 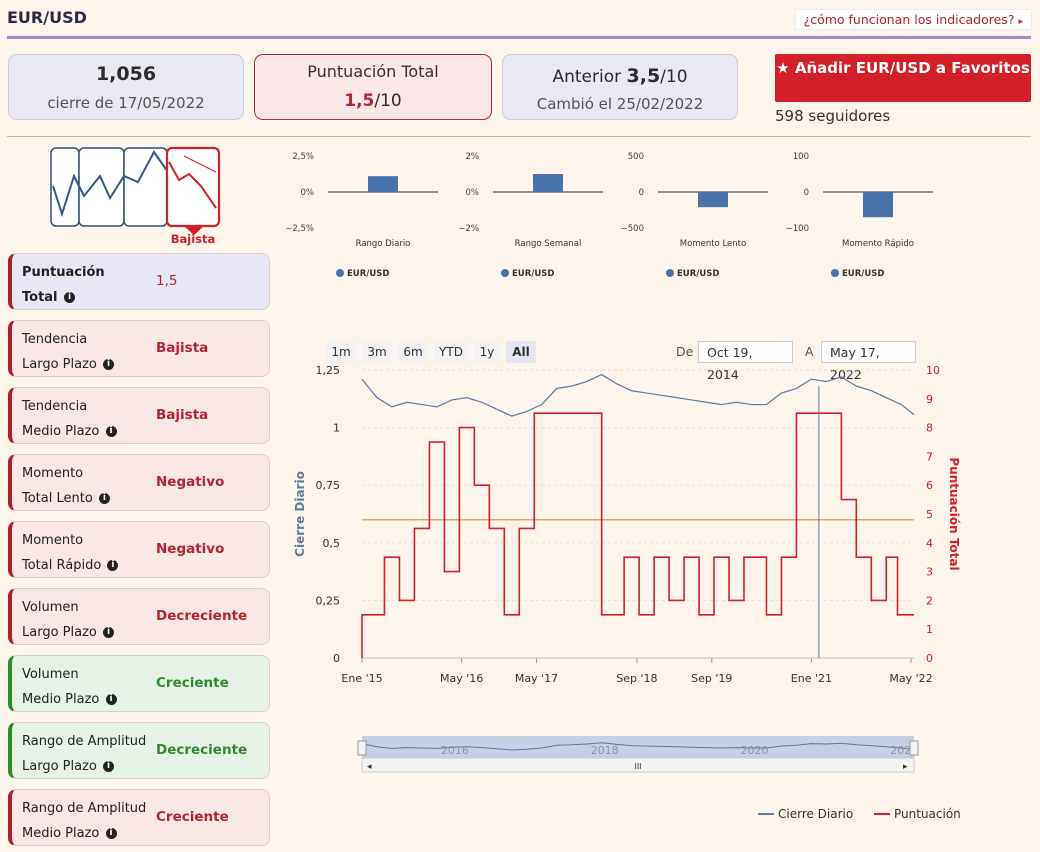 I want to click on mini-chart-y-tick: −2%, so click(x=468, y=229).